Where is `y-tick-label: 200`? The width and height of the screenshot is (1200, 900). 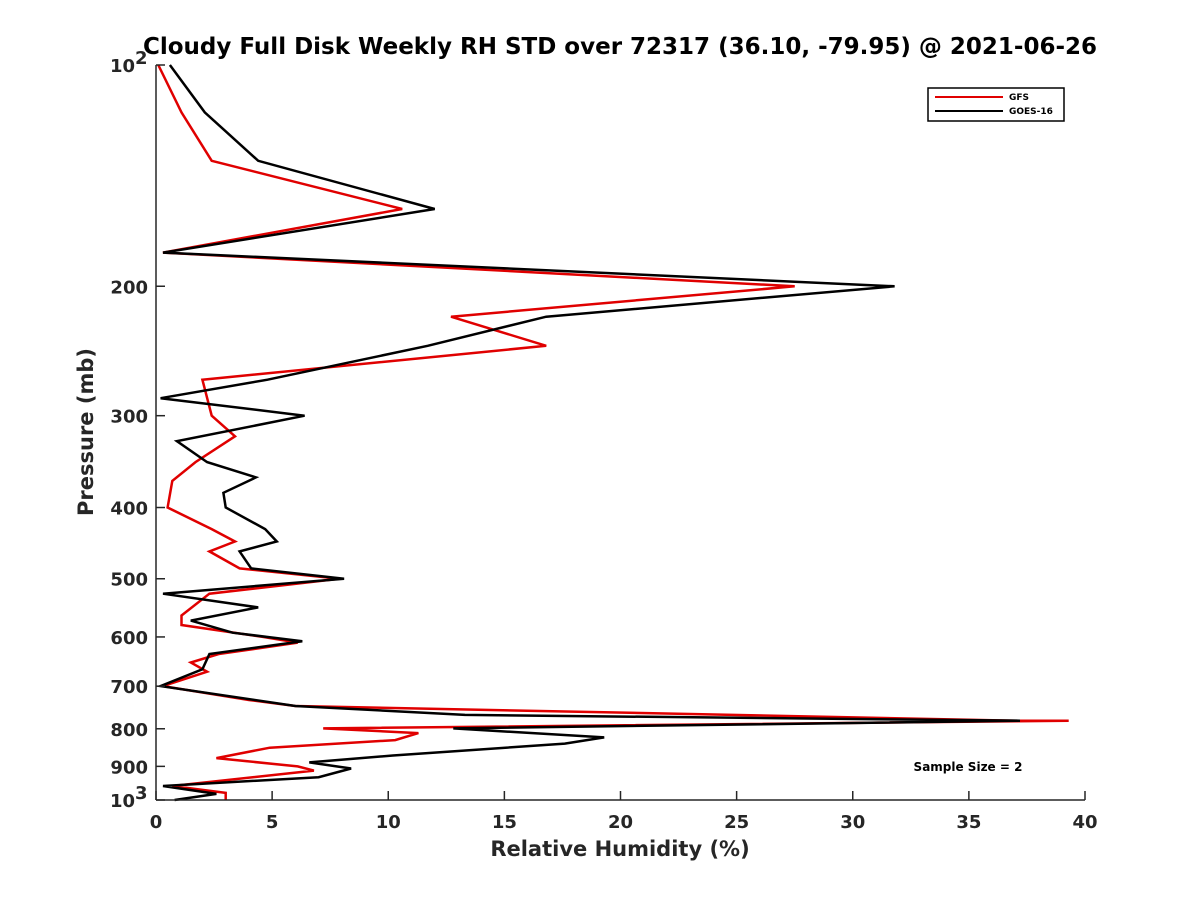
y-tick-label: 200 is located at coordinates (129, 287).